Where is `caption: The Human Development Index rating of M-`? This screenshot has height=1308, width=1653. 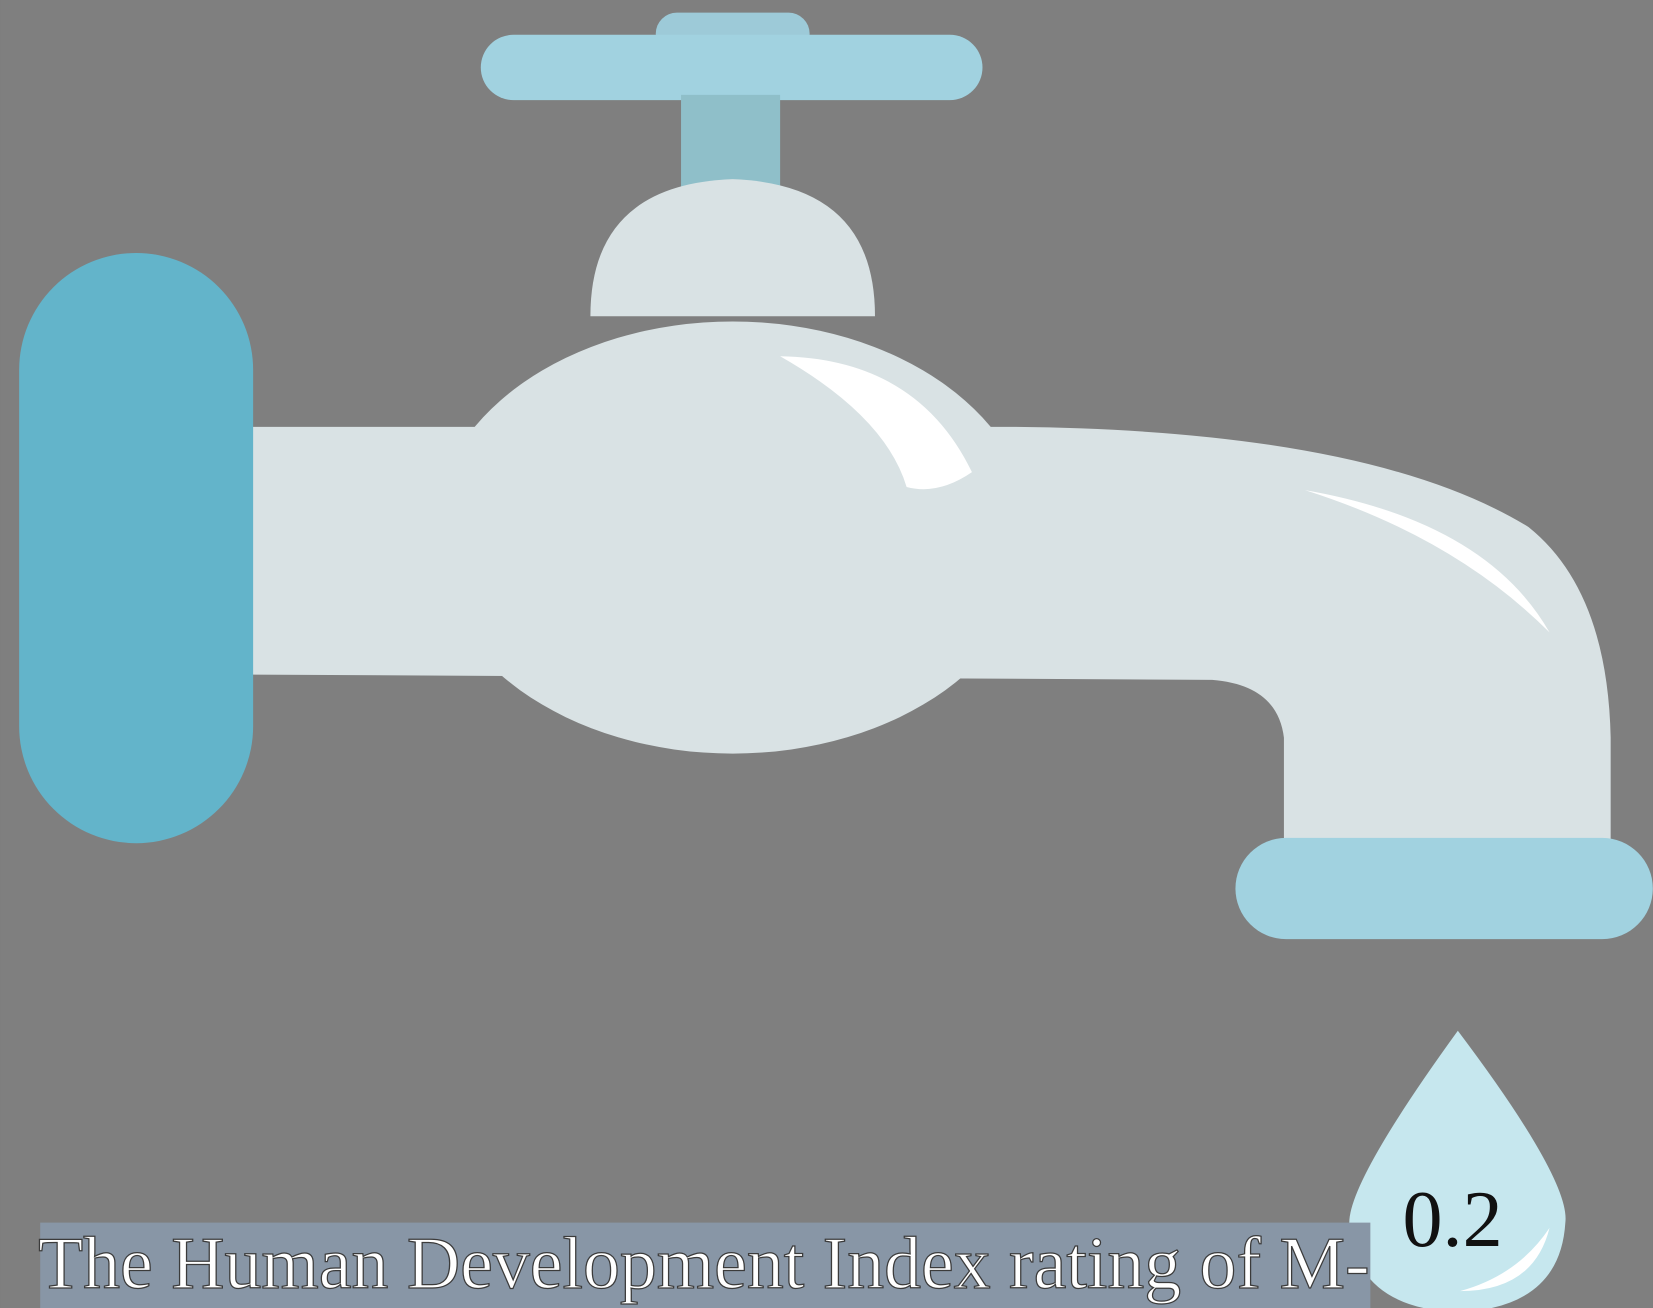 caption: The Human Development Index rating of M- is located at coordinates (704, 1263).